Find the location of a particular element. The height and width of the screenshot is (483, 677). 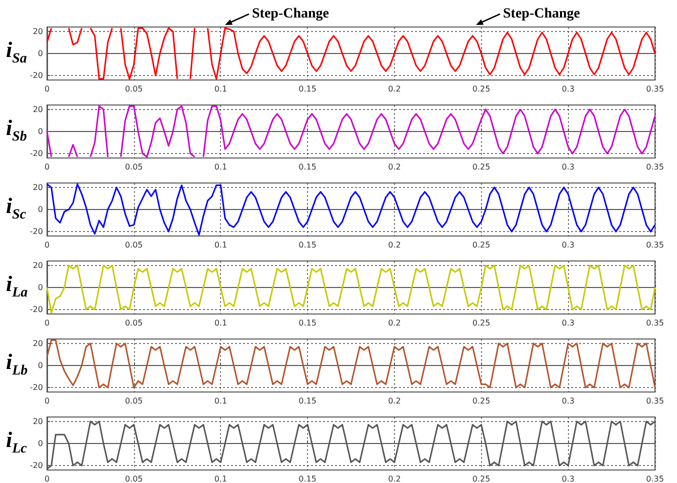

y-axis-title: i$_{Sc}$ is located at coordinates (16, 208).